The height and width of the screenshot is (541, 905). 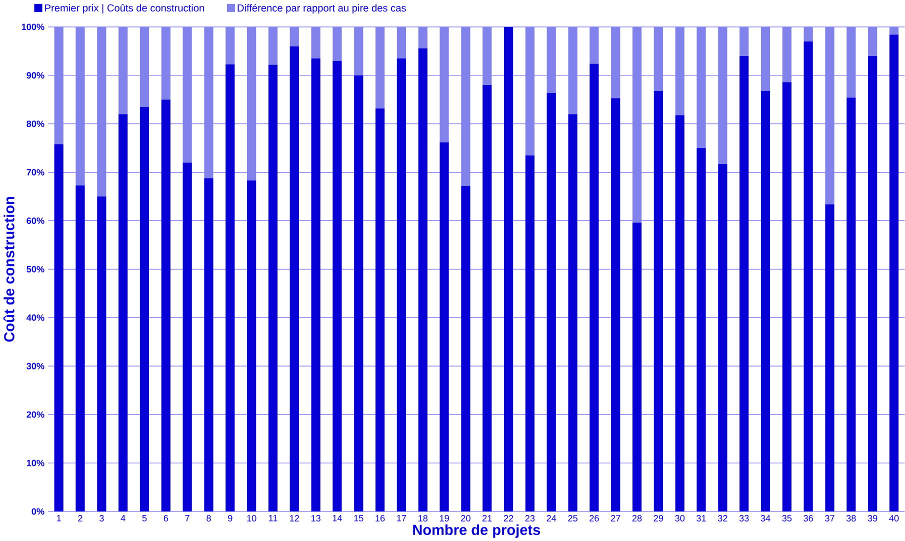 What do you see at coordinates (744, 518) in the screenshot?
I see `x-tick-label: 33` at bounding box center [744, 518].